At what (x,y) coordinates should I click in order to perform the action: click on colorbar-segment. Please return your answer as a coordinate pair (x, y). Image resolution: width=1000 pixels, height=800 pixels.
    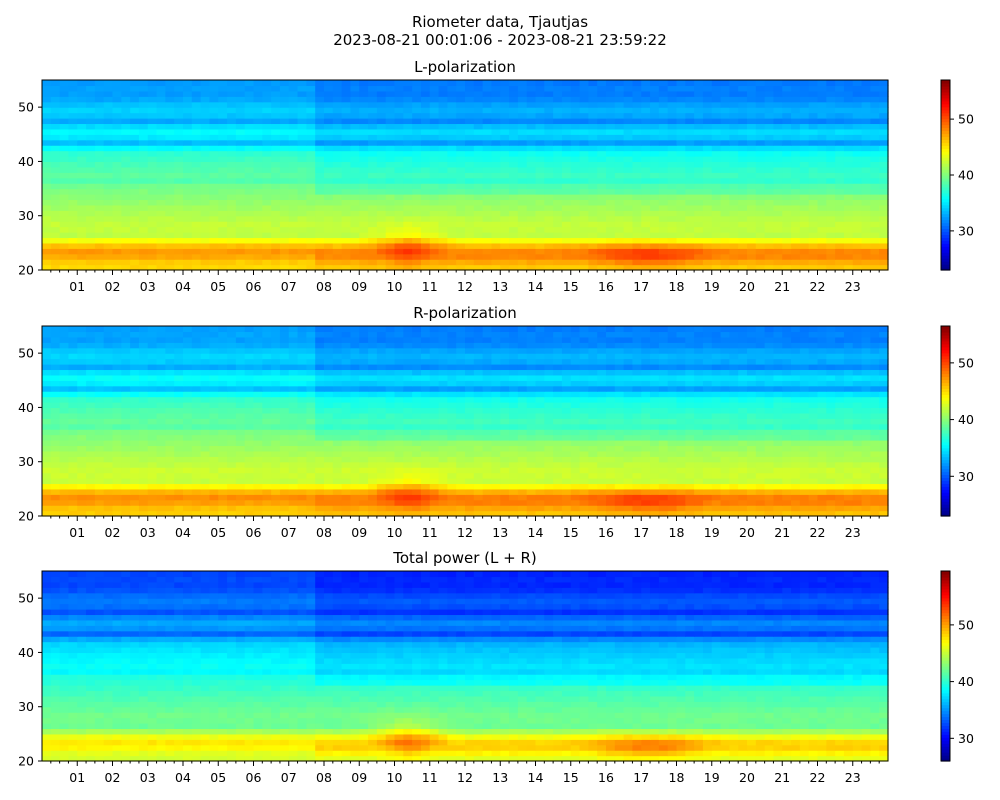
    Looking at the image, I should click on (945, 93).